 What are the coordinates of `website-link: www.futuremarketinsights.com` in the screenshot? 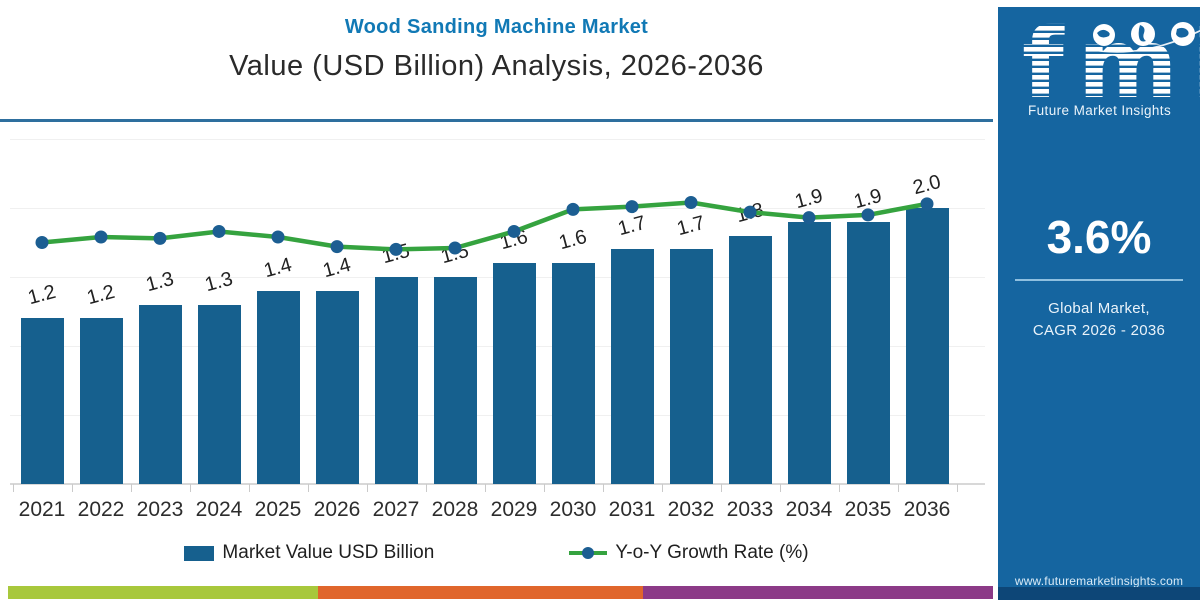 It's located at (1099, 581).